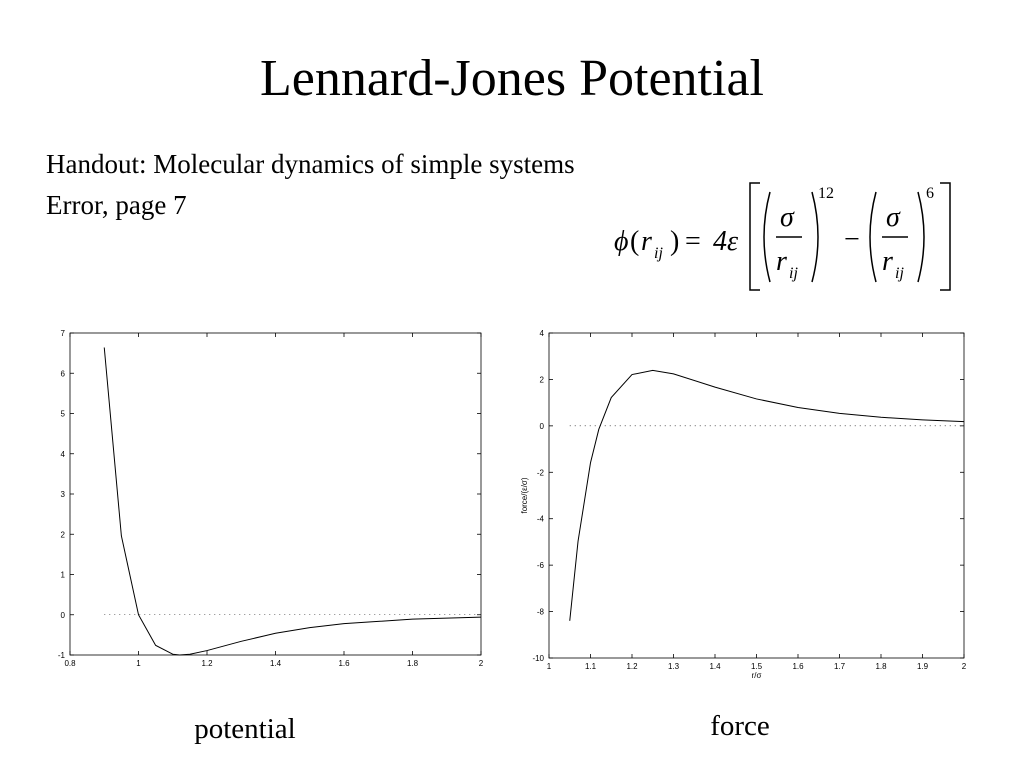 The image size is (1024, 768). I want to click on formula-text: 6, so click(930, 193).